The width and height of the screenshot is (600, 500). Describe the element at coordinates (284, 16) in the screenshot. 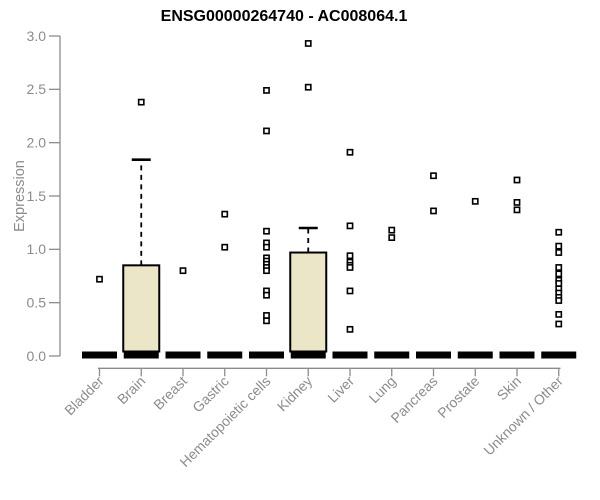

I see `chart-title: ENSG00000264740 - AC008064.1` at that location.